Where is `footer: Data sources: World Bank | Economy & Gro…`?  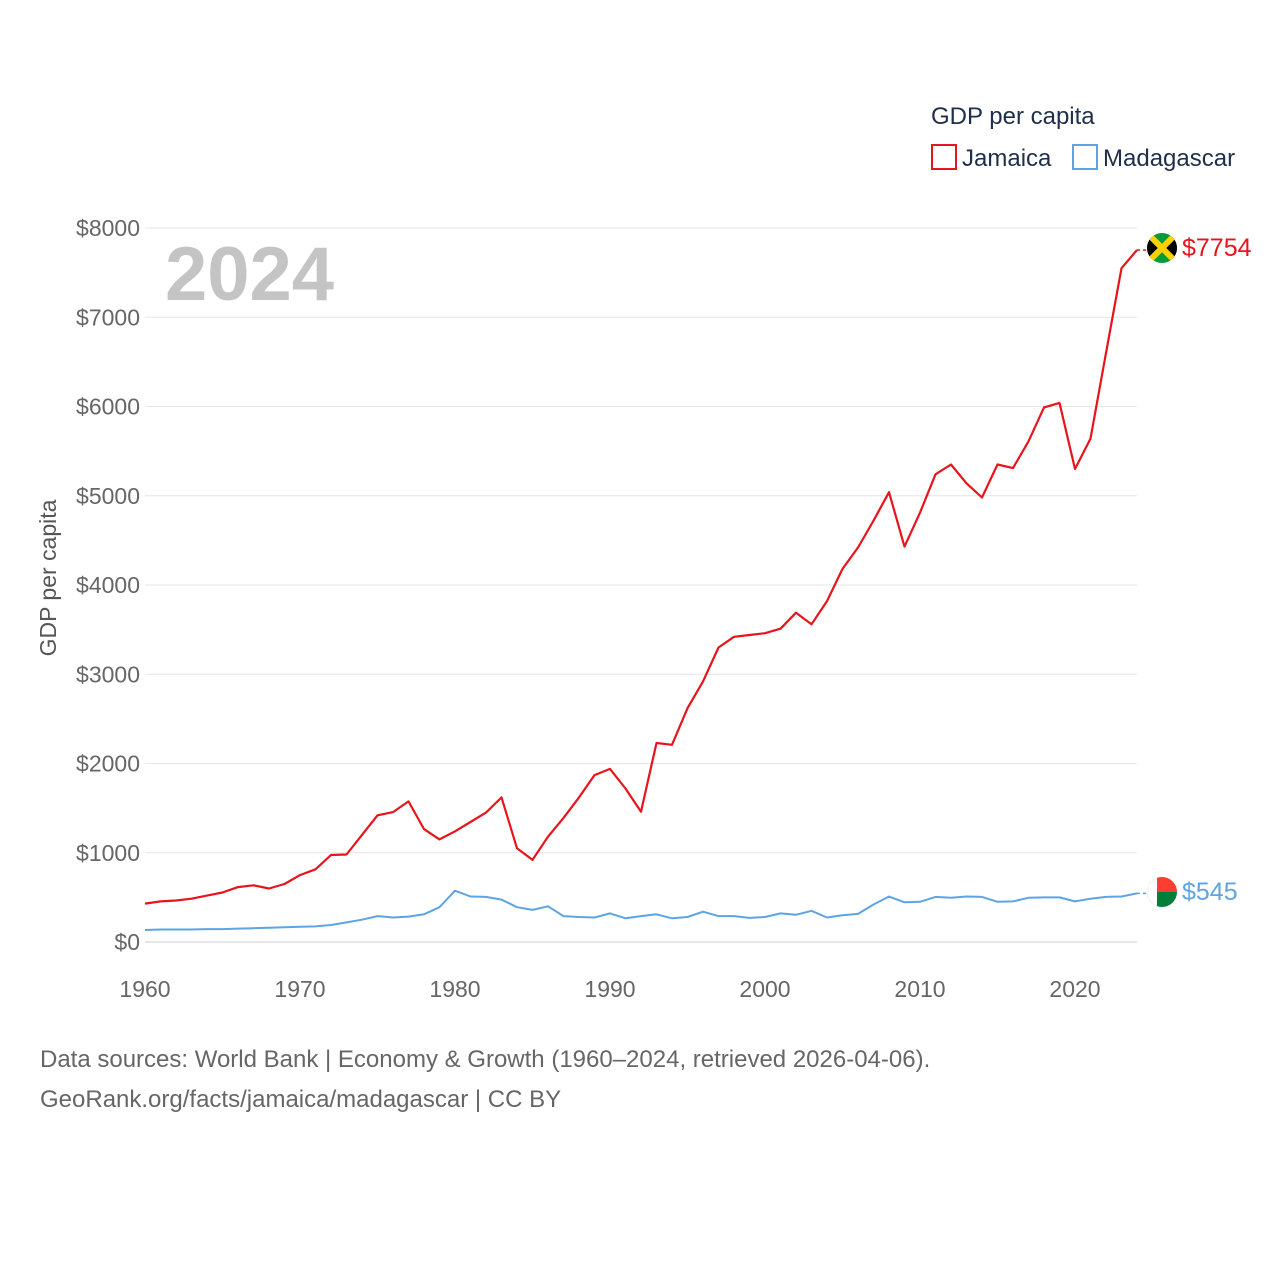
footer: Data sources: World Bank | Economy & Gro… is located at coordinates (485, 1080).